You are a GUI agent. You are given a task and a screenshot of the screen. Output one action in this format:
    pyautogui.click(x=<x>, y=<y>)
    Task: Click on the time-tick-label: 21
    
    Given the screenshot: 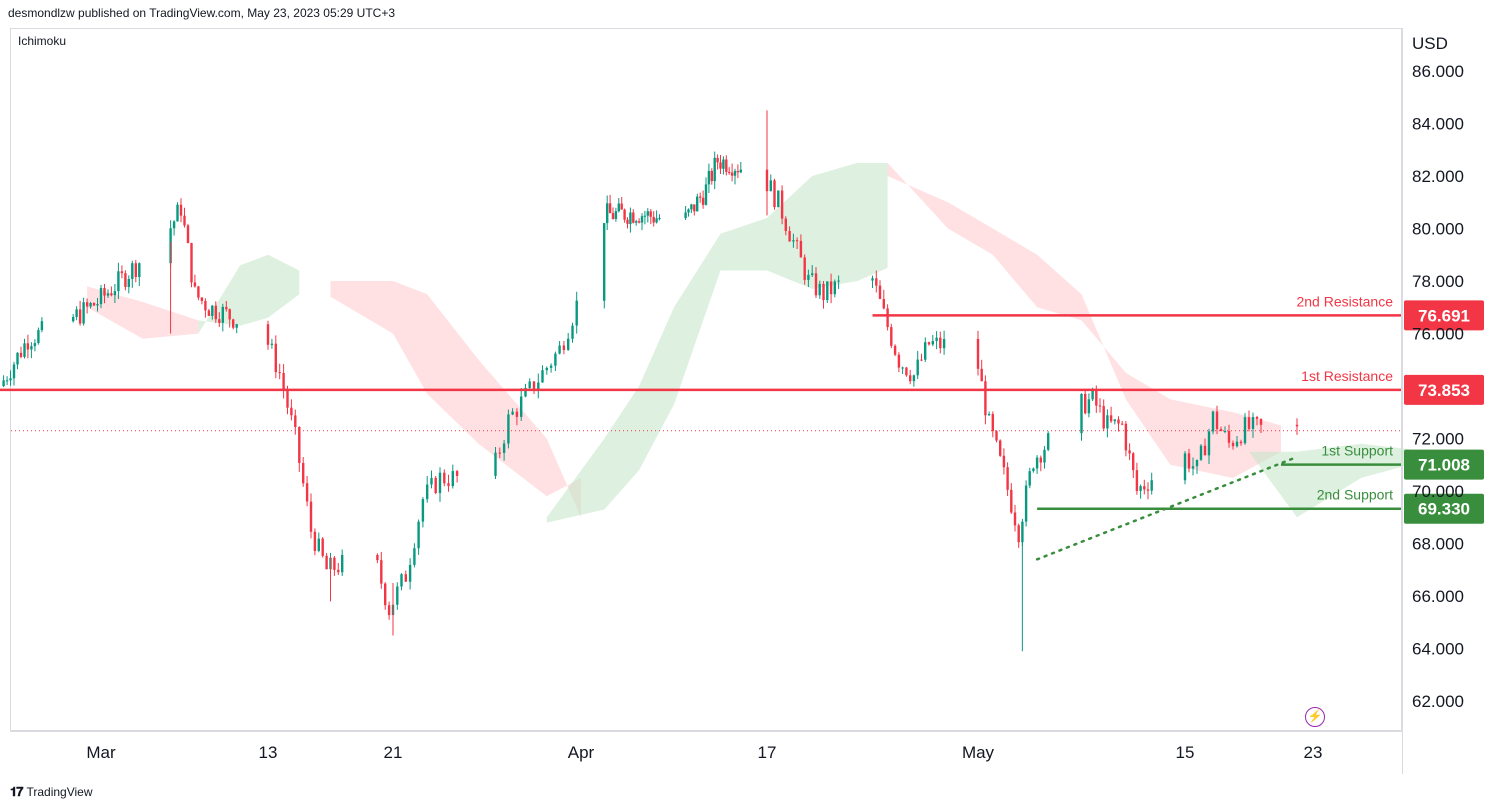 What is the action you would take?
    pyautogui.click(x=393, y=752)
    